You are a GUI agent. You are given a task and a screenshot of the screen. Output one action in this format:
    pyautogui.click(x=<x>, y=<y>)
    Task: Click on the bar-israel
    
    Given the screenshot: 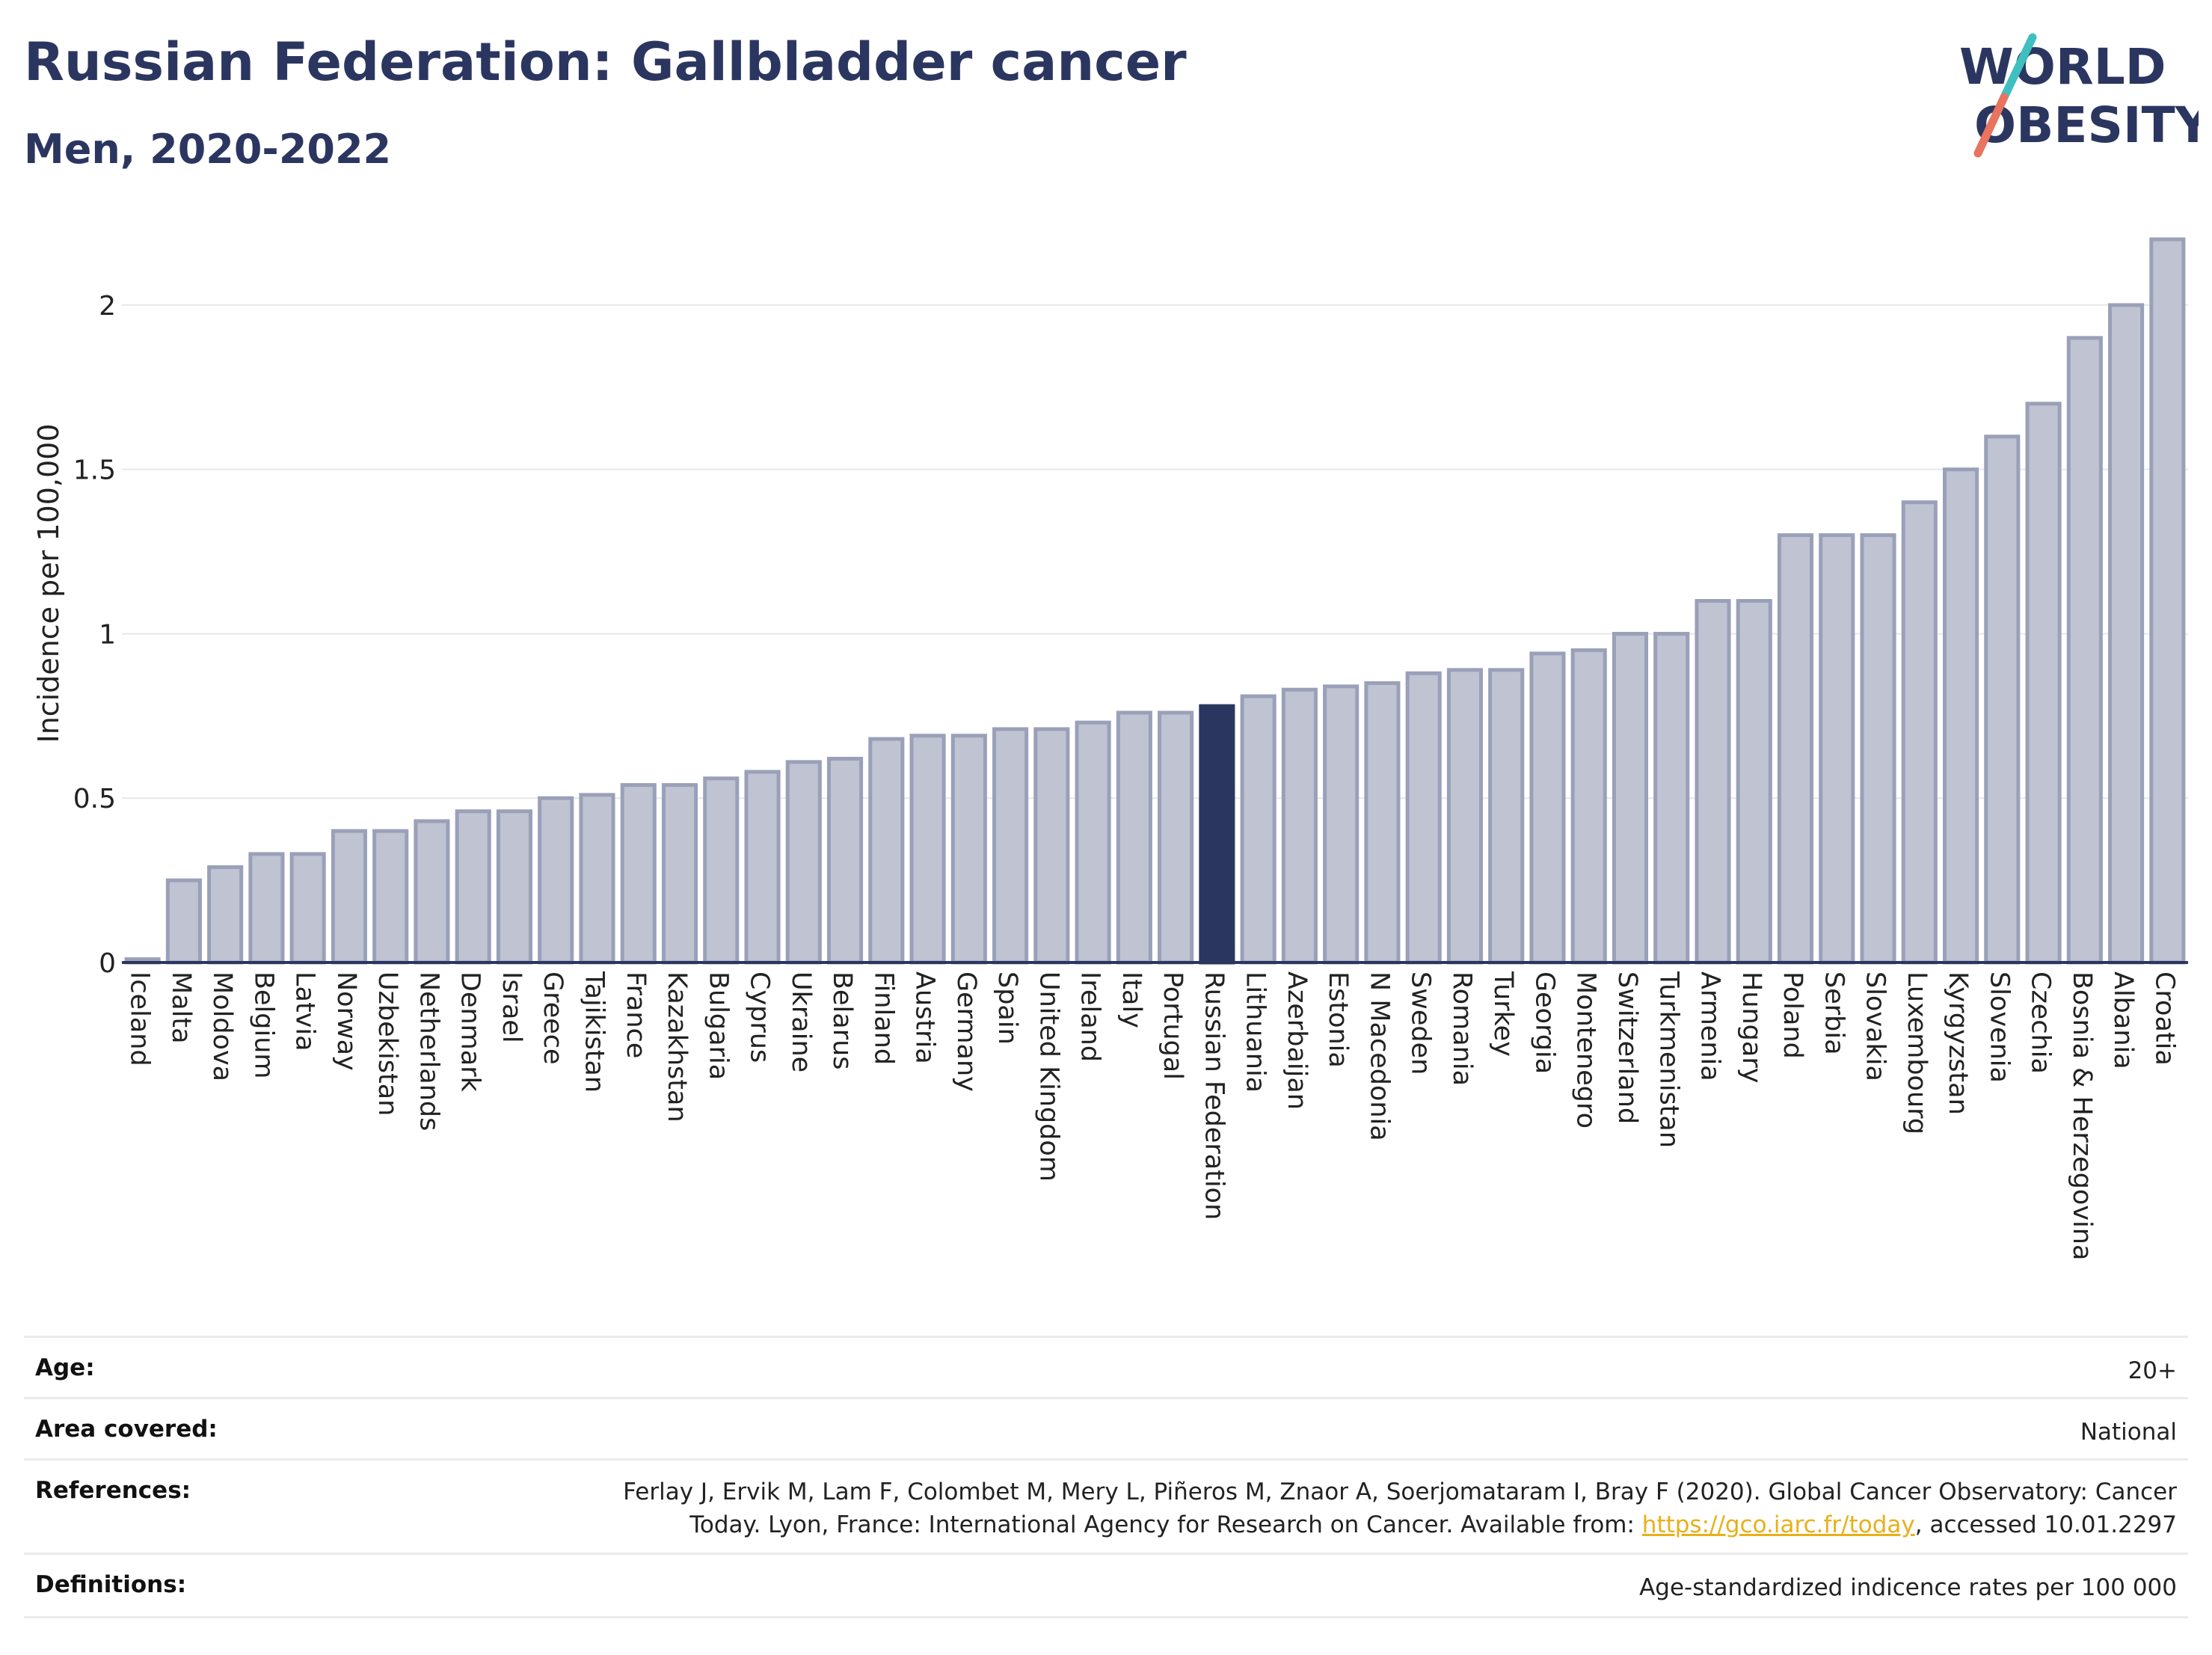 What is the action you would take?
    pyautogui.click(x=514, y=887)
    